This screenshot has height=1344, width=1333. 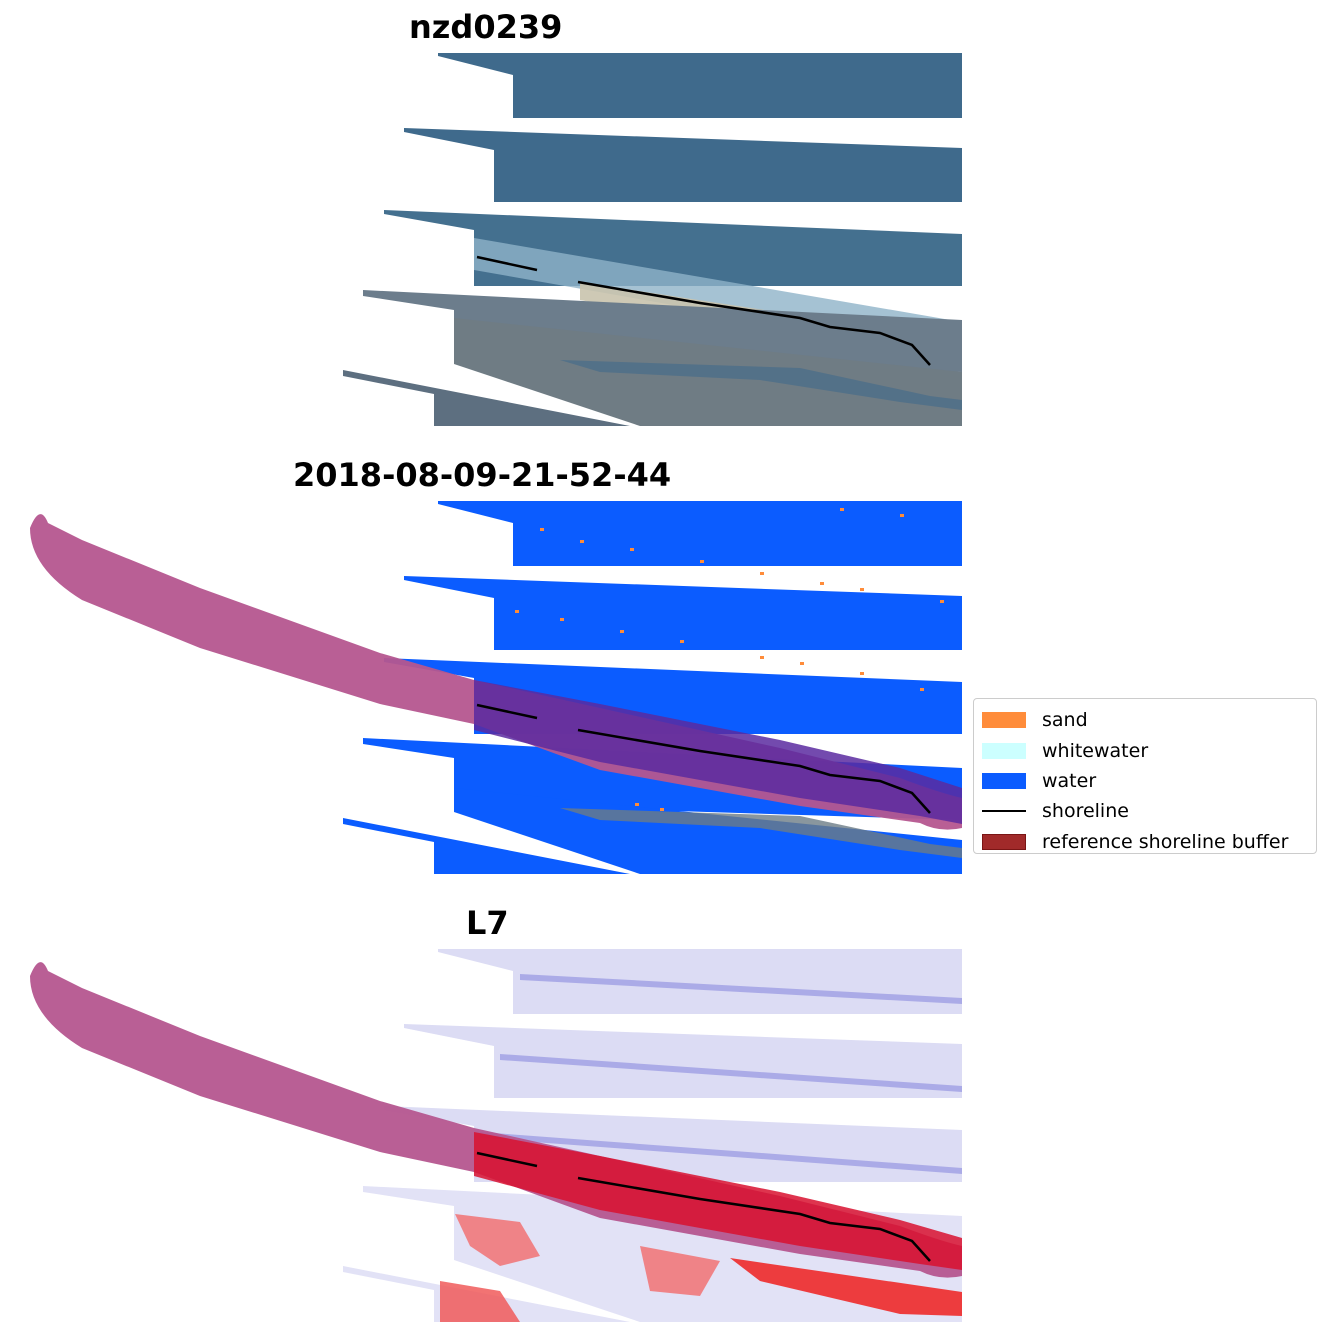 What do you see at coordinates (1095, 750) in the screenshot?
I see `legend-label-whitewater: whitewater` at bounding box center [1095, 750].